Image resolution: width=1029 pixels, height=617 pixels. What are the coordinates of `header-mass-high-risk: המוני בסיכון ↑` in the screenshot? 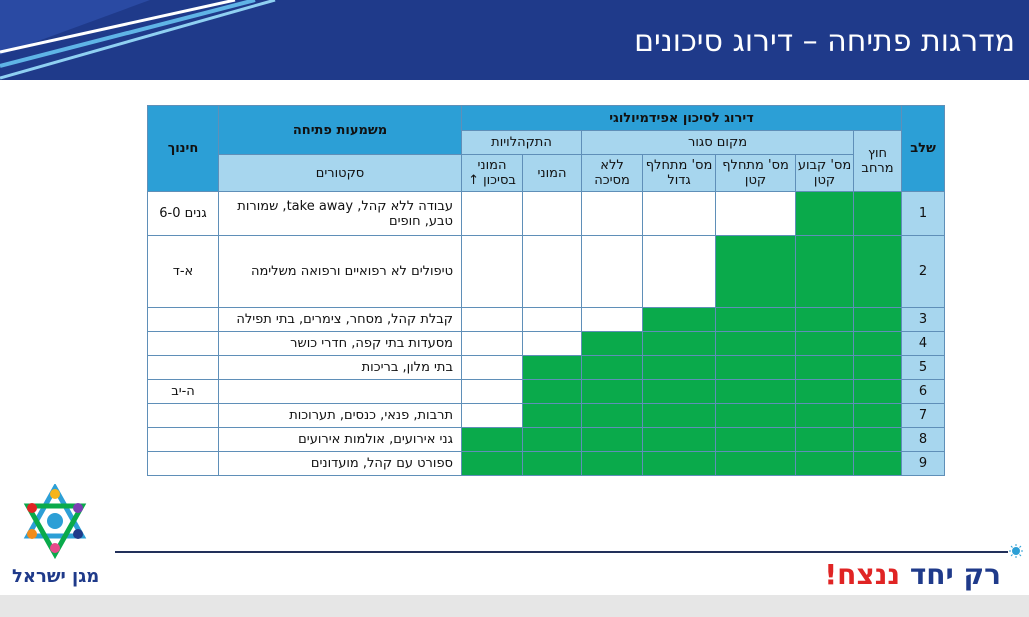 It's located at (492, 173).